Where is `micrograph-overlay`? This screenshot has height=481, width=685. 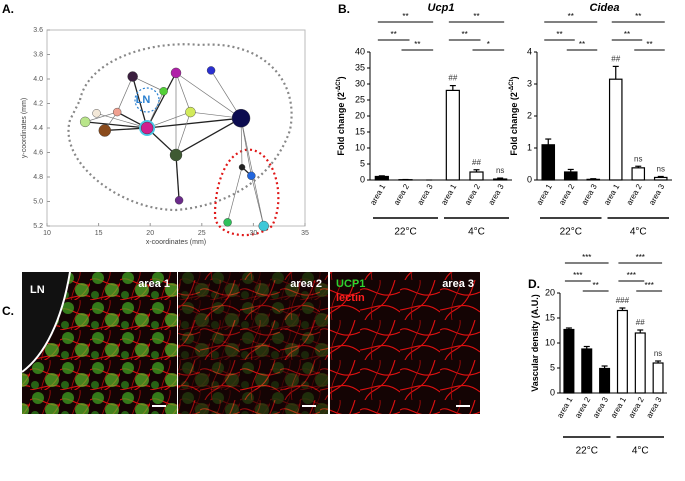
micrograph-overlay is located at coordinates (253, 343).